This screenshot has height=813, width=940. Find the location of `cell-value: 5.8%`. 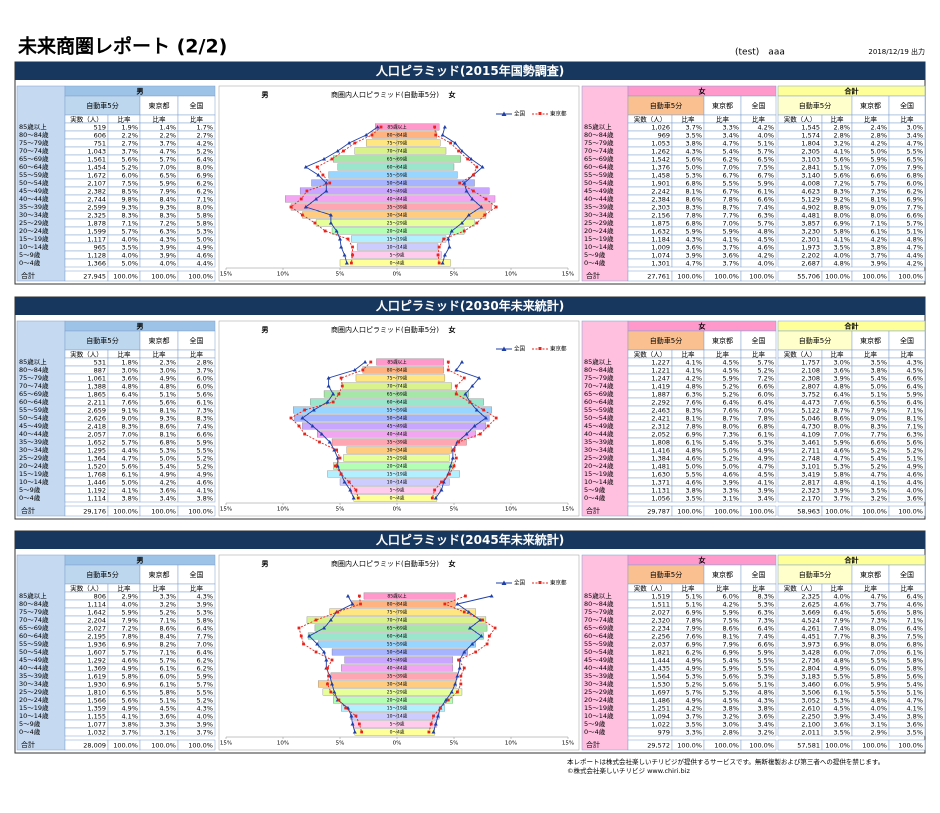

cell-value: 5.8% is located at coordinates (204, 216).